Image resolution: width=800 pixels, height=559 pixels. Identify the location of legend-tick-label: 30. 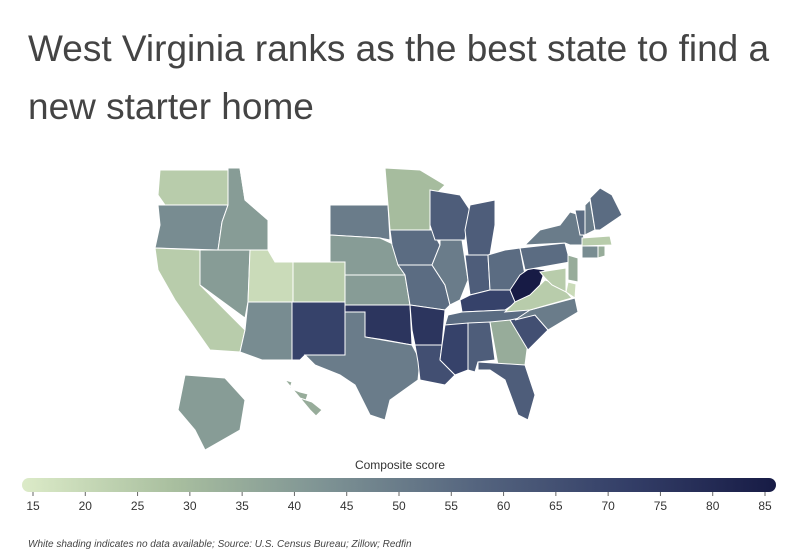
(190, 506).